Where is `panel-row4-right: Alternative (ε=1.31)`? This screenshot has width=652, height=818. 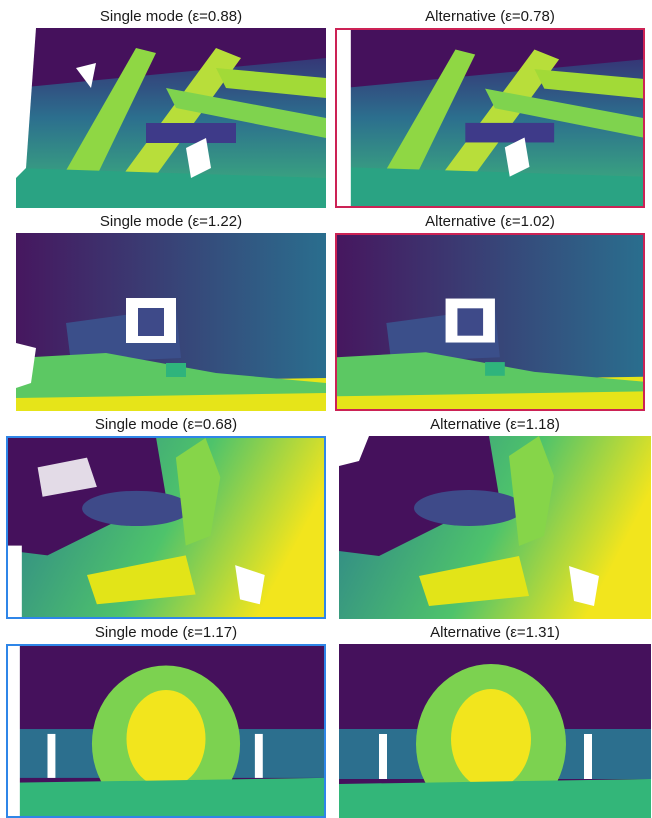
panel-row4-right: Alternative (ε=1.31) is located at coordinates (495, 721).